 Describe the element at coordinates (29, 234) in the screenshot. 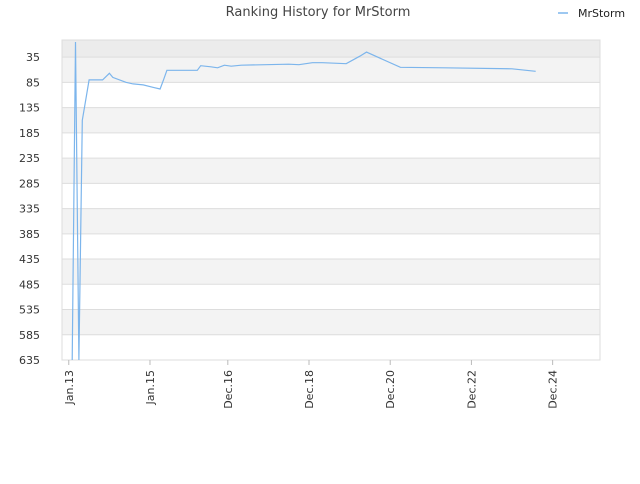

I see `y-tick-label: 385` at that location.